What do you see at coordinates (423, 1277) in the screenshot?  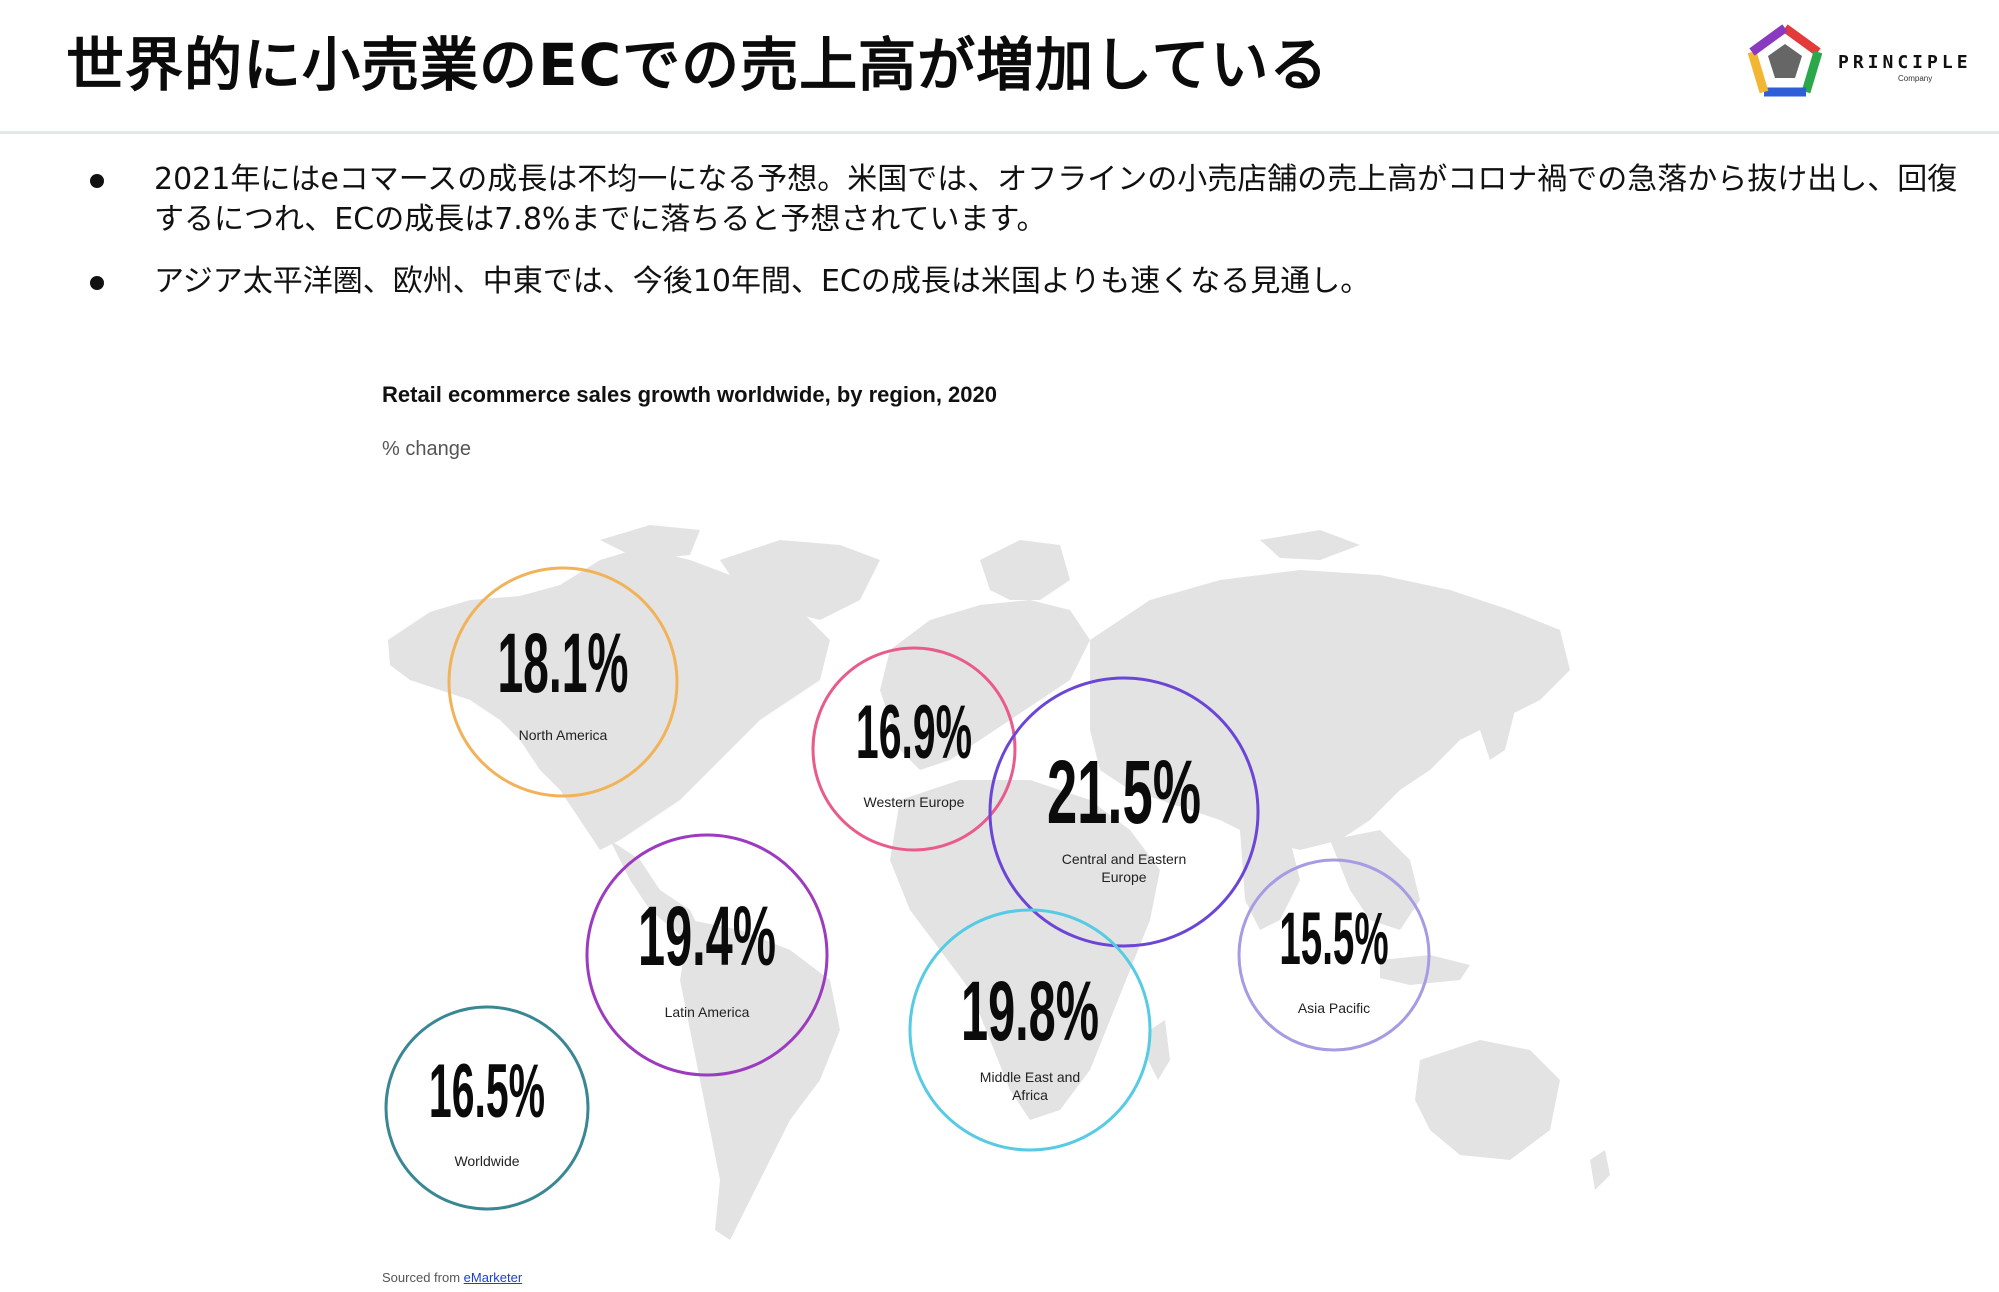 I see `source-prefix: Sourced from` at bounding box center [423, 1277].